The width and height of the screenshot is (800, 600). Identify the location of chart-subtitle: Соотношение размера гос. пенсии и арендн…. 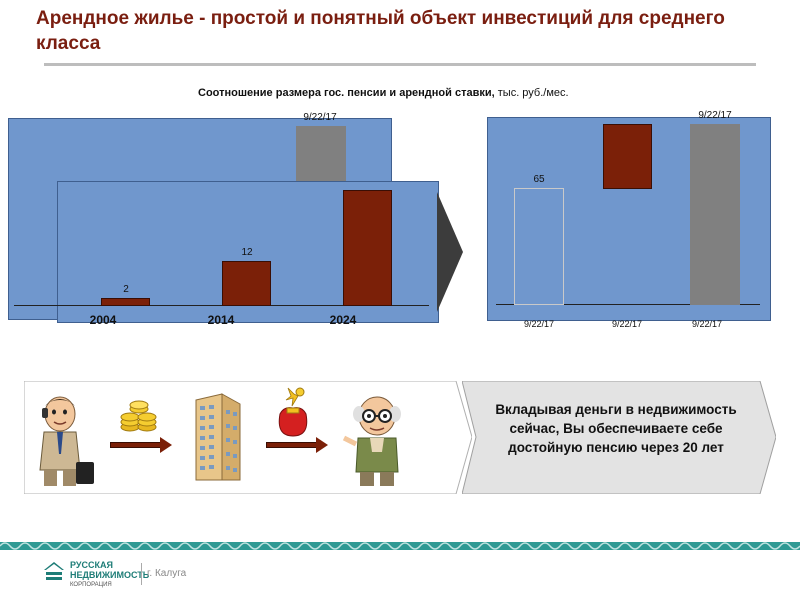
(383, 93).